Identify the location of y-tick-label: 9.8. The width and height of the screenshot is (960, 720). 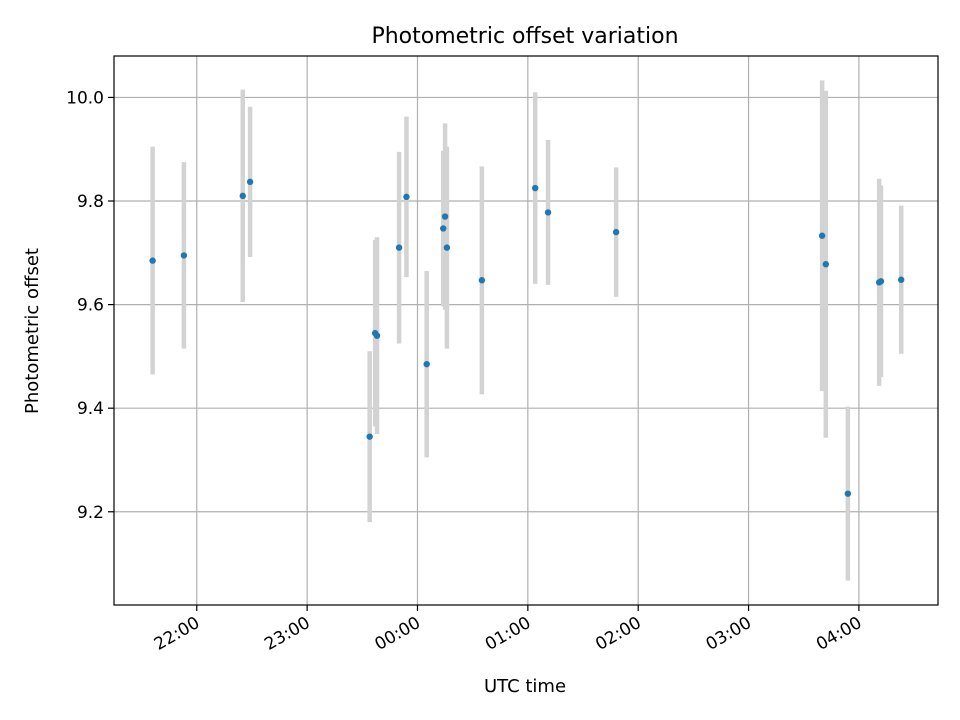
(90, 202).